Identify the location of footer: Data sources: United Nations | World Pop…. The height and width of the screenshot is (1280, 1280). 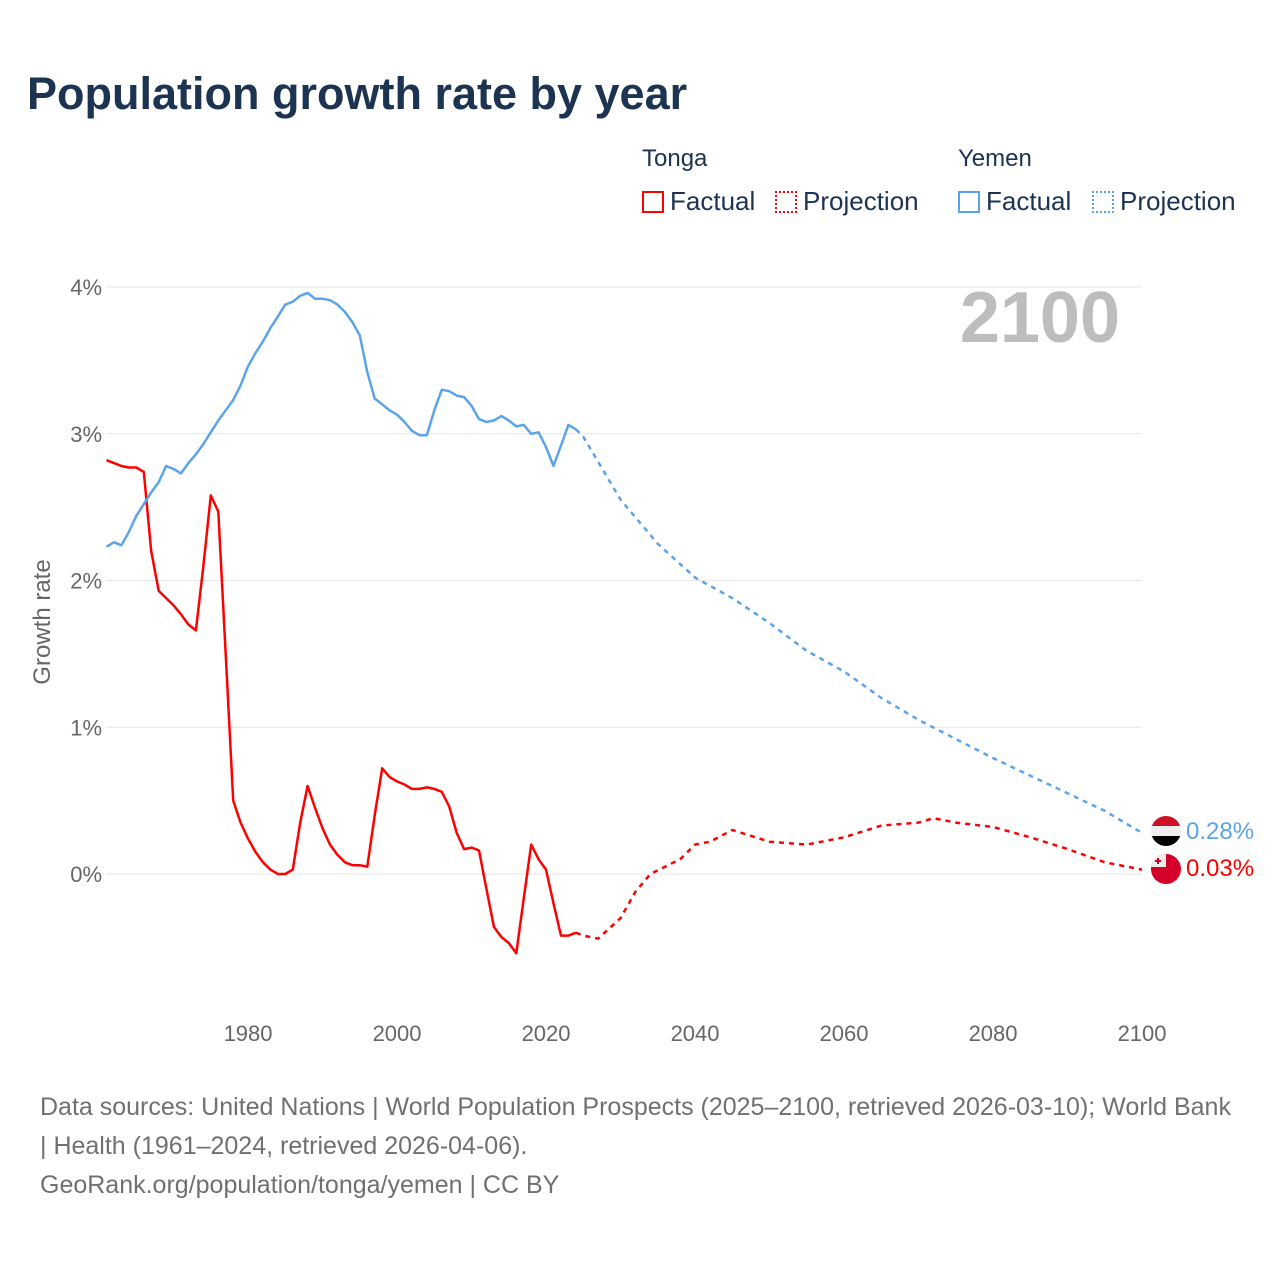
(640, 1146).